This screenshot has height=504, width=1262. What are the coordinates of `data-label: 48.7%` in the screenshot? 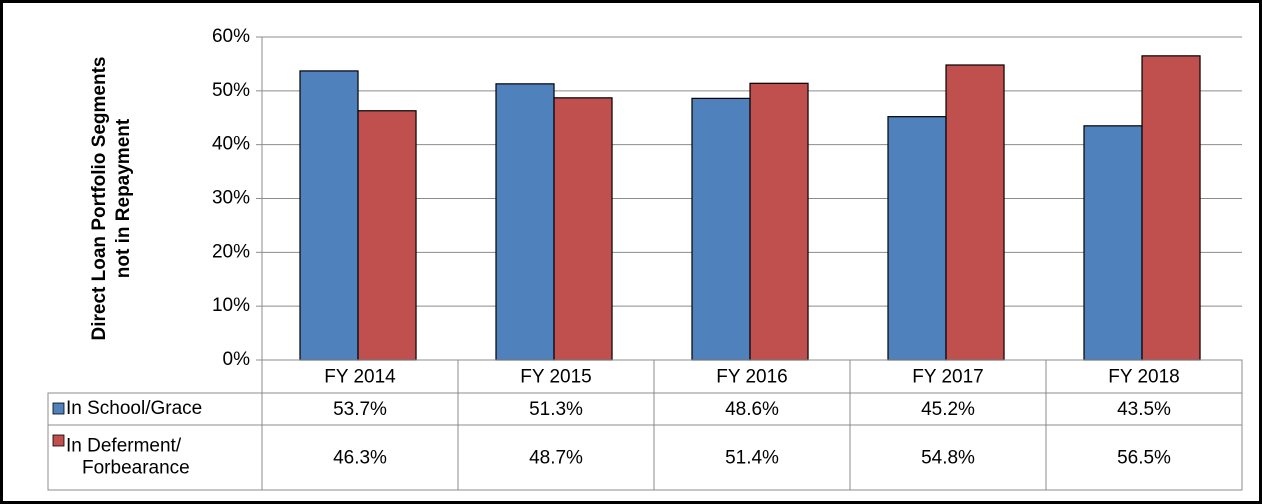 It's located at (556, 458).